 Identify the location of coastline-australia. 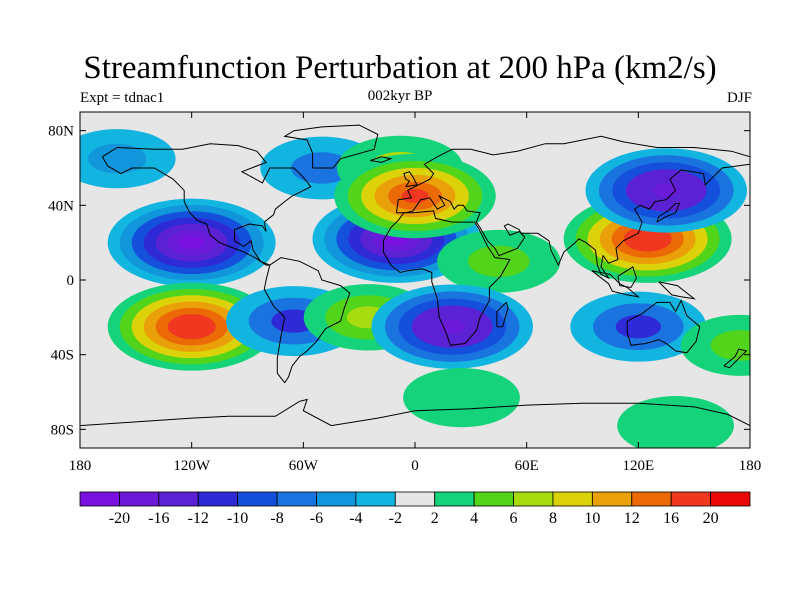
(663, 326).